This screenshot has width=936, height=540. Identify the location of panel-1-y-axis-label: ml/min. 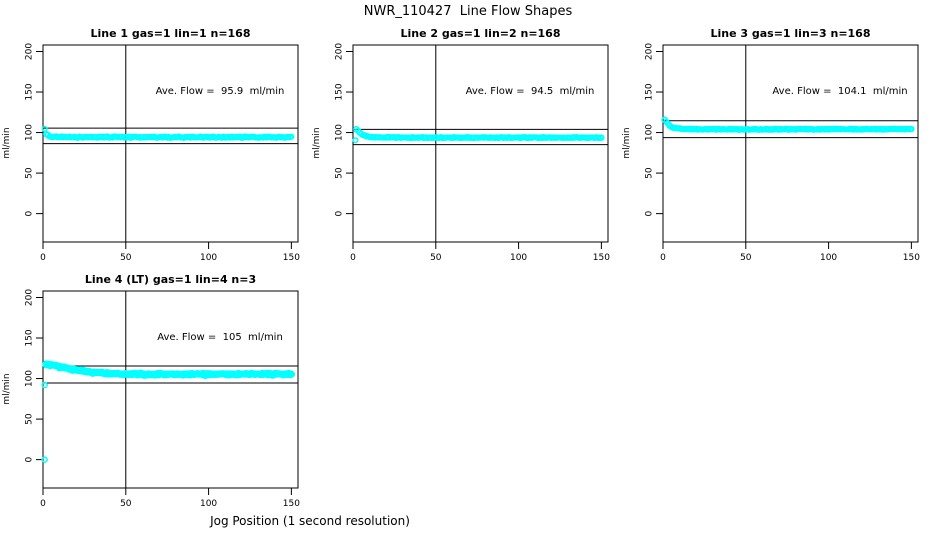
(7, 143).